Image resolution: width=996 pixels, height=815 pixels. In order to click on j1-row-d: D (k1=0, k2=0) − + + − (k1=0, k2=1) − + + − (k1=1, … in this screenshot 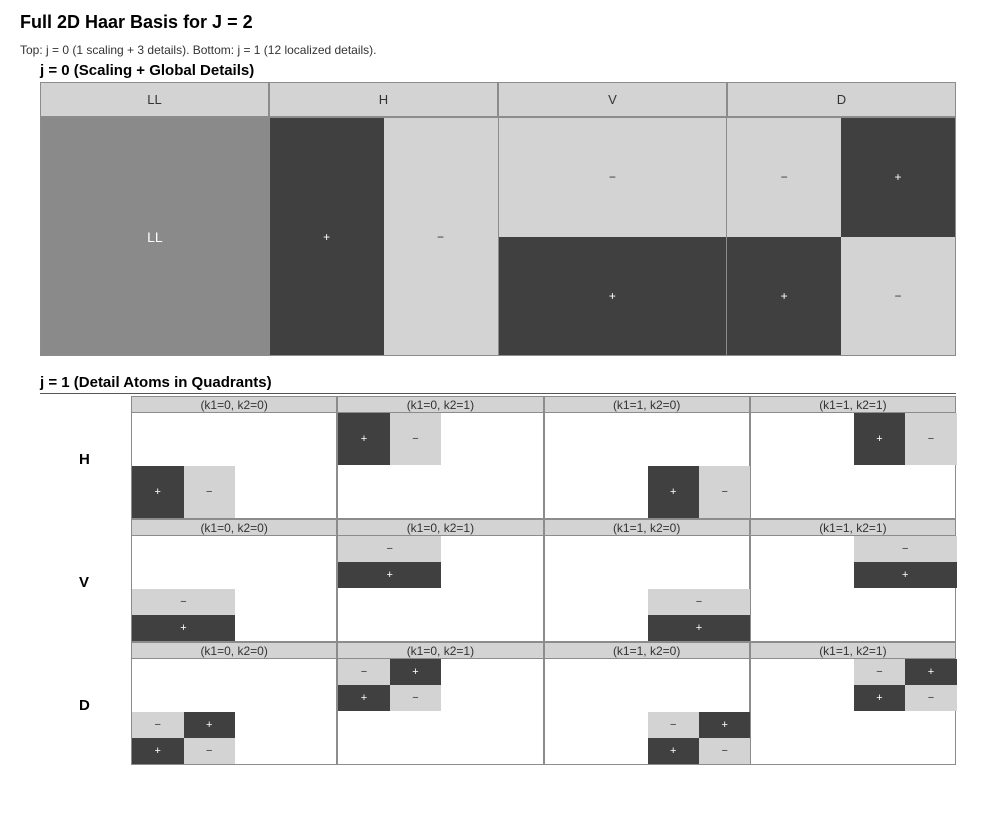, I will do `click(518, 703)`.